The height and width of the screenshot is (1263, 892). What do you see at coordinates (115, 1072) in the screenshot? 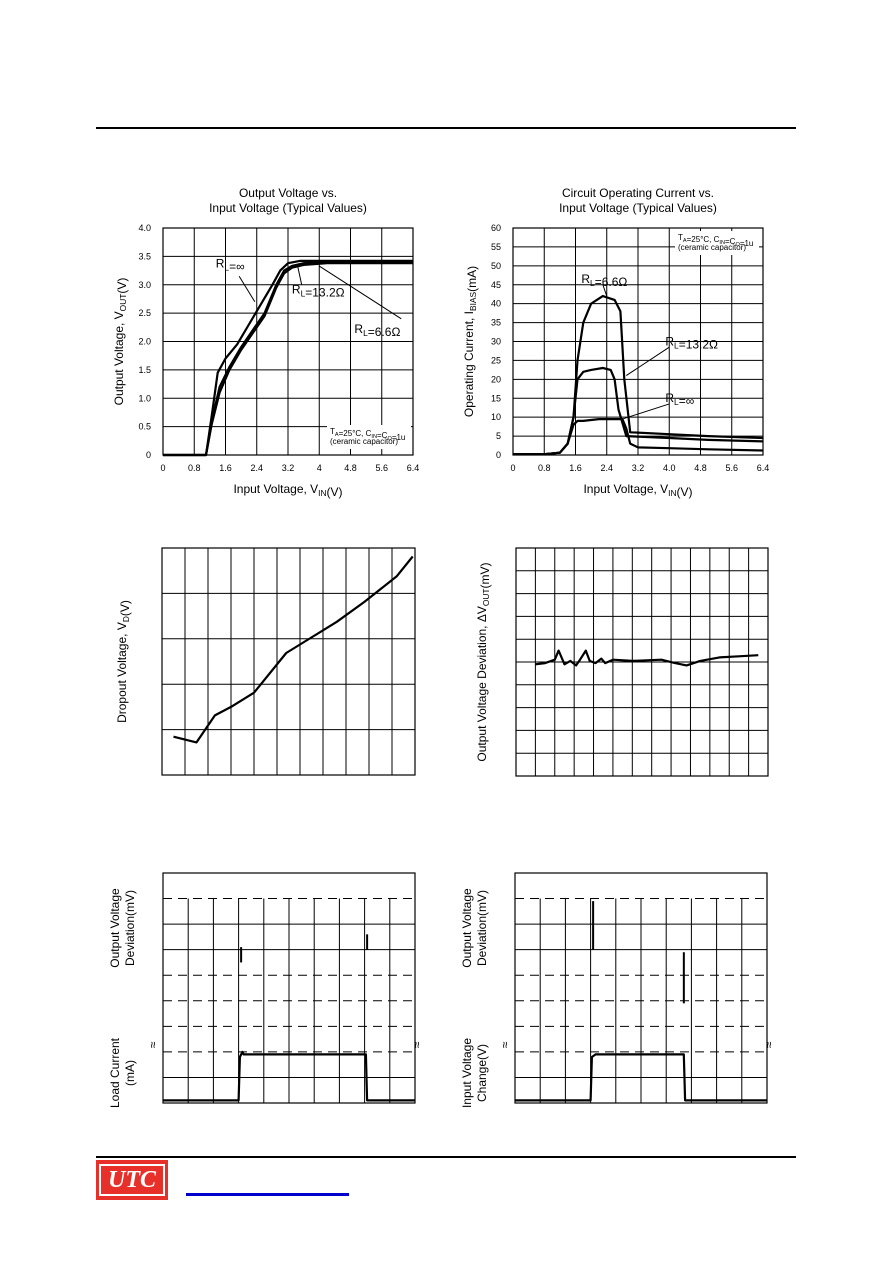
I see `y-axis-label-bottom: Load Current` at bounding box center [115, 1072].